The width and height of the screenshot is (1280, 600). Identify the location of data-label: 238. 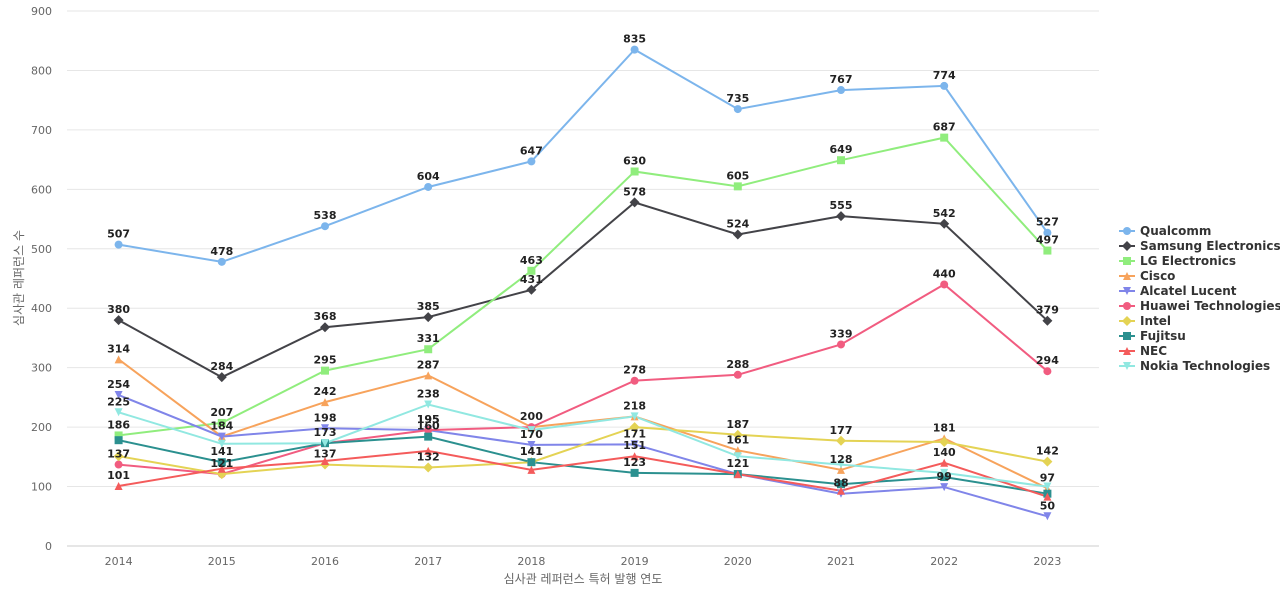
(428, 394).